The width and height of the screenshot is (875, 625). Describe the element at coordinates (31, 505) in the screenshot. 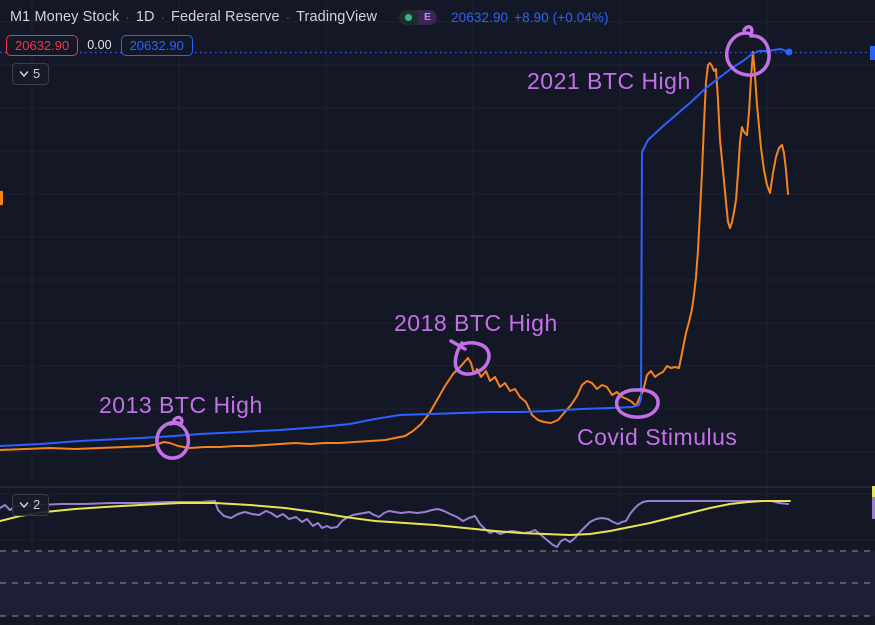

I see `indicator-pane-collapse-chip: 2` at that location.